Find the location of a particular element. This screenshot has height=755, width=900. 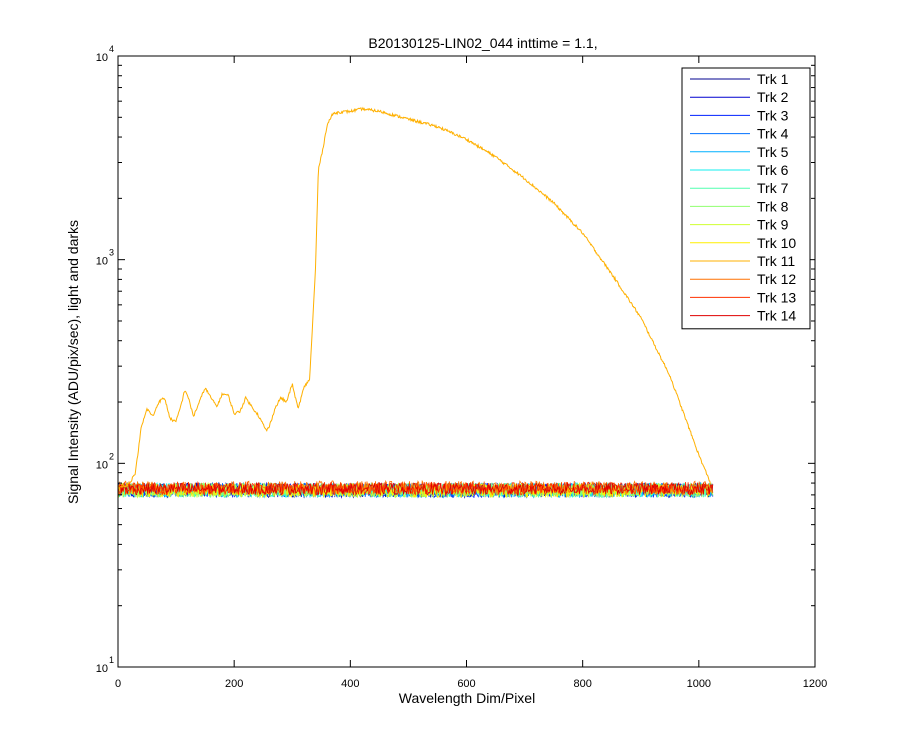

legend-label-trk-5: Trk 5 is located at coordinates (773, 152).